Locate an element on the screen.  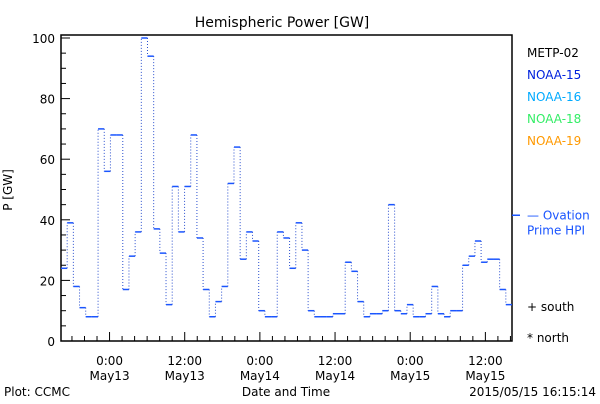
x-axis-label: Date and Time is located at coordinates (286, 392).